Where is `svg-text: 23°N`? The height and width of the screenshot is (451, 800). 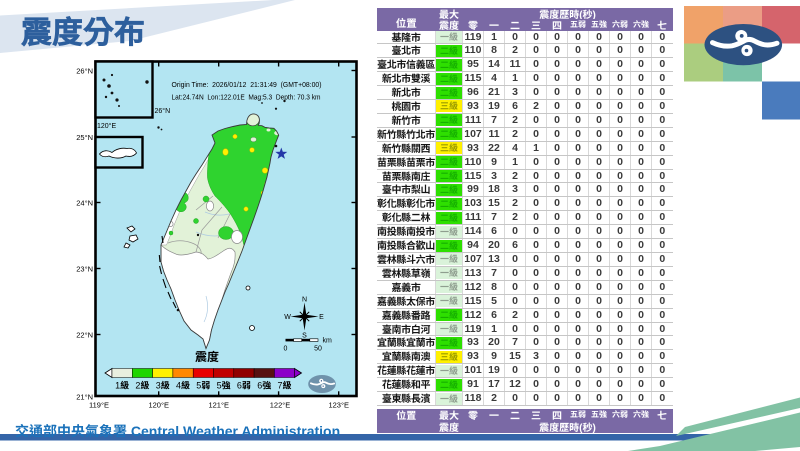
svg-text: 23°N is located at coordinates (84, 269).